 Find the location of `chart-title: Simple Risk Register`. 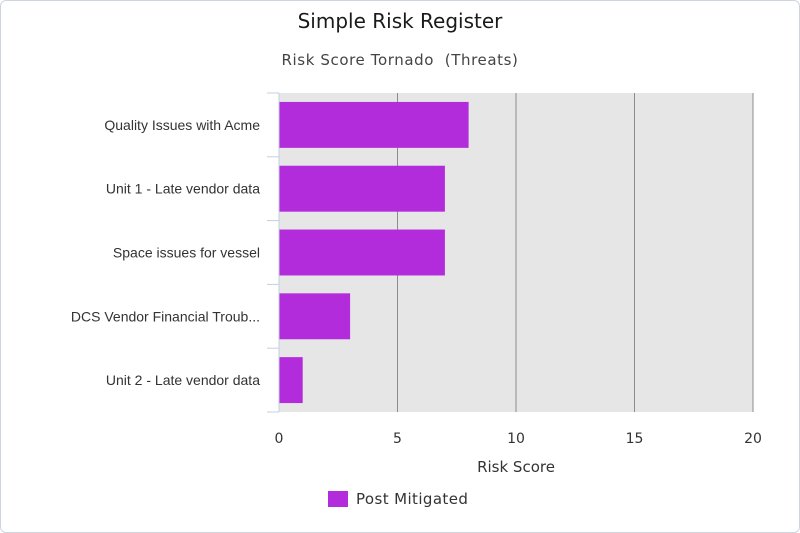

chart-title: Simple Risk Register is located at coordinates (400, 21).